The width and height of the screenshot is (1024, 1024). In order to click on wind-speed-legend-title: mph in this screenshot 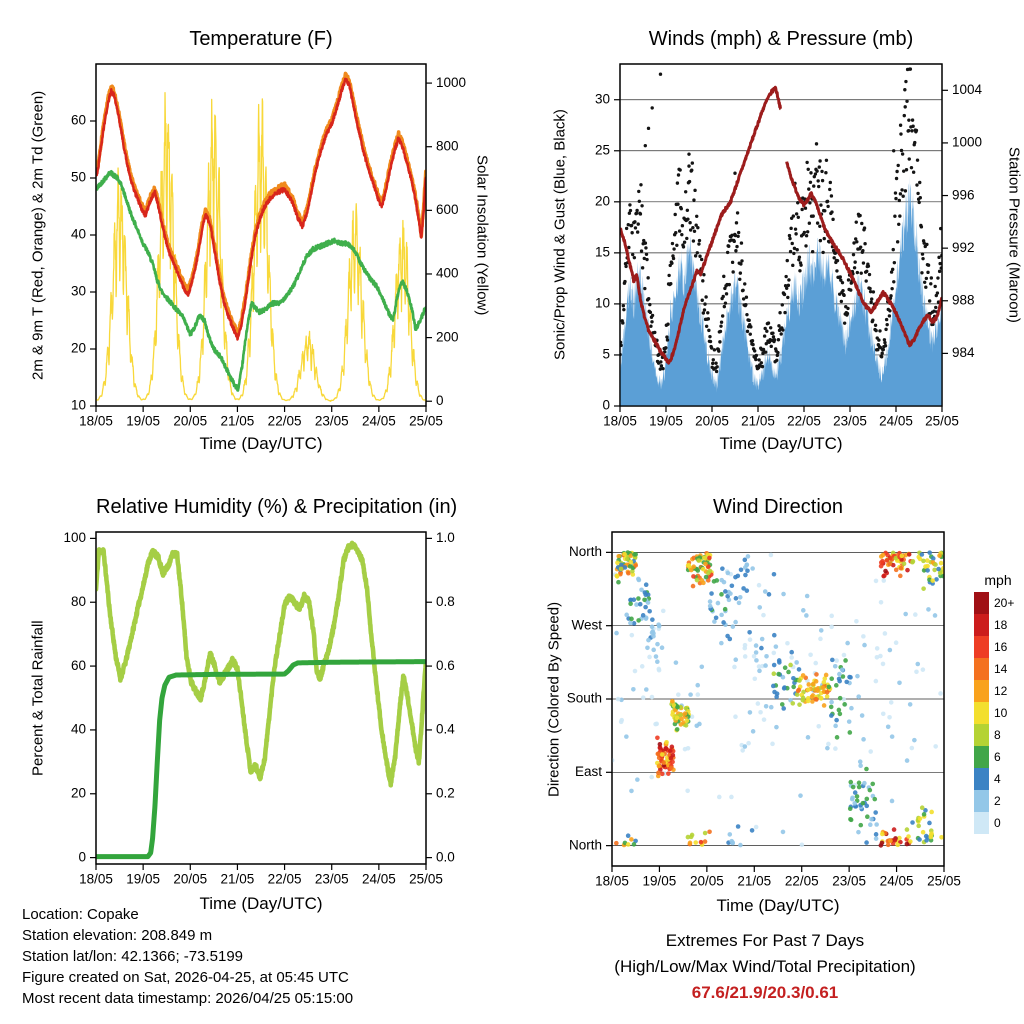, I will do `click(998, 580)`.